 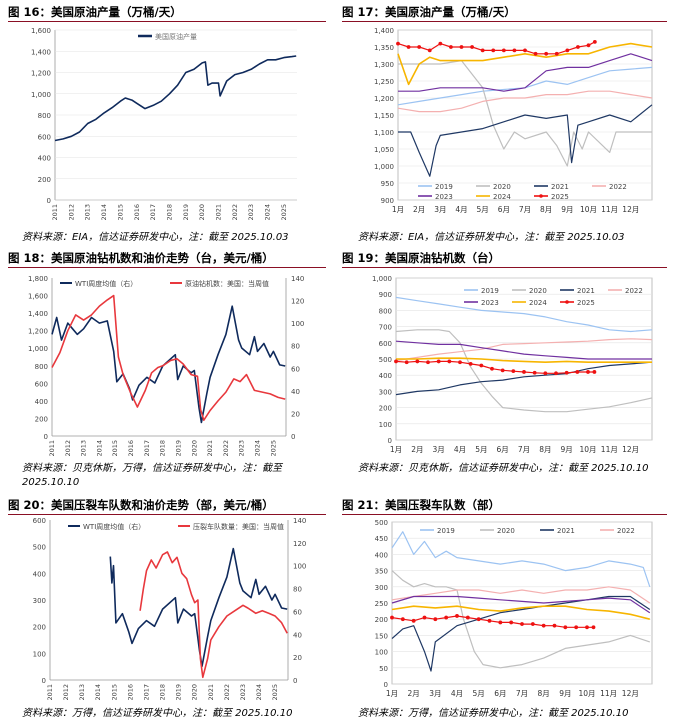 What do you see at coordinates (384, 116) in the screenshot?
I see `y-tick-label: 1,150` at bounding box center [384, 116].